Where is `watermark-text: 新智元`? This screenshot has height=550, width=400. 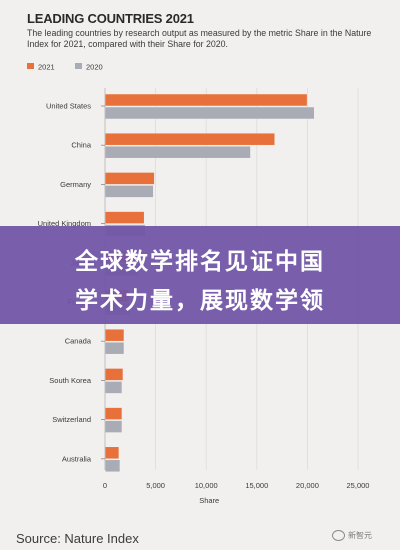 watermark-text: 新智元 is located at coordinates (360, 535).